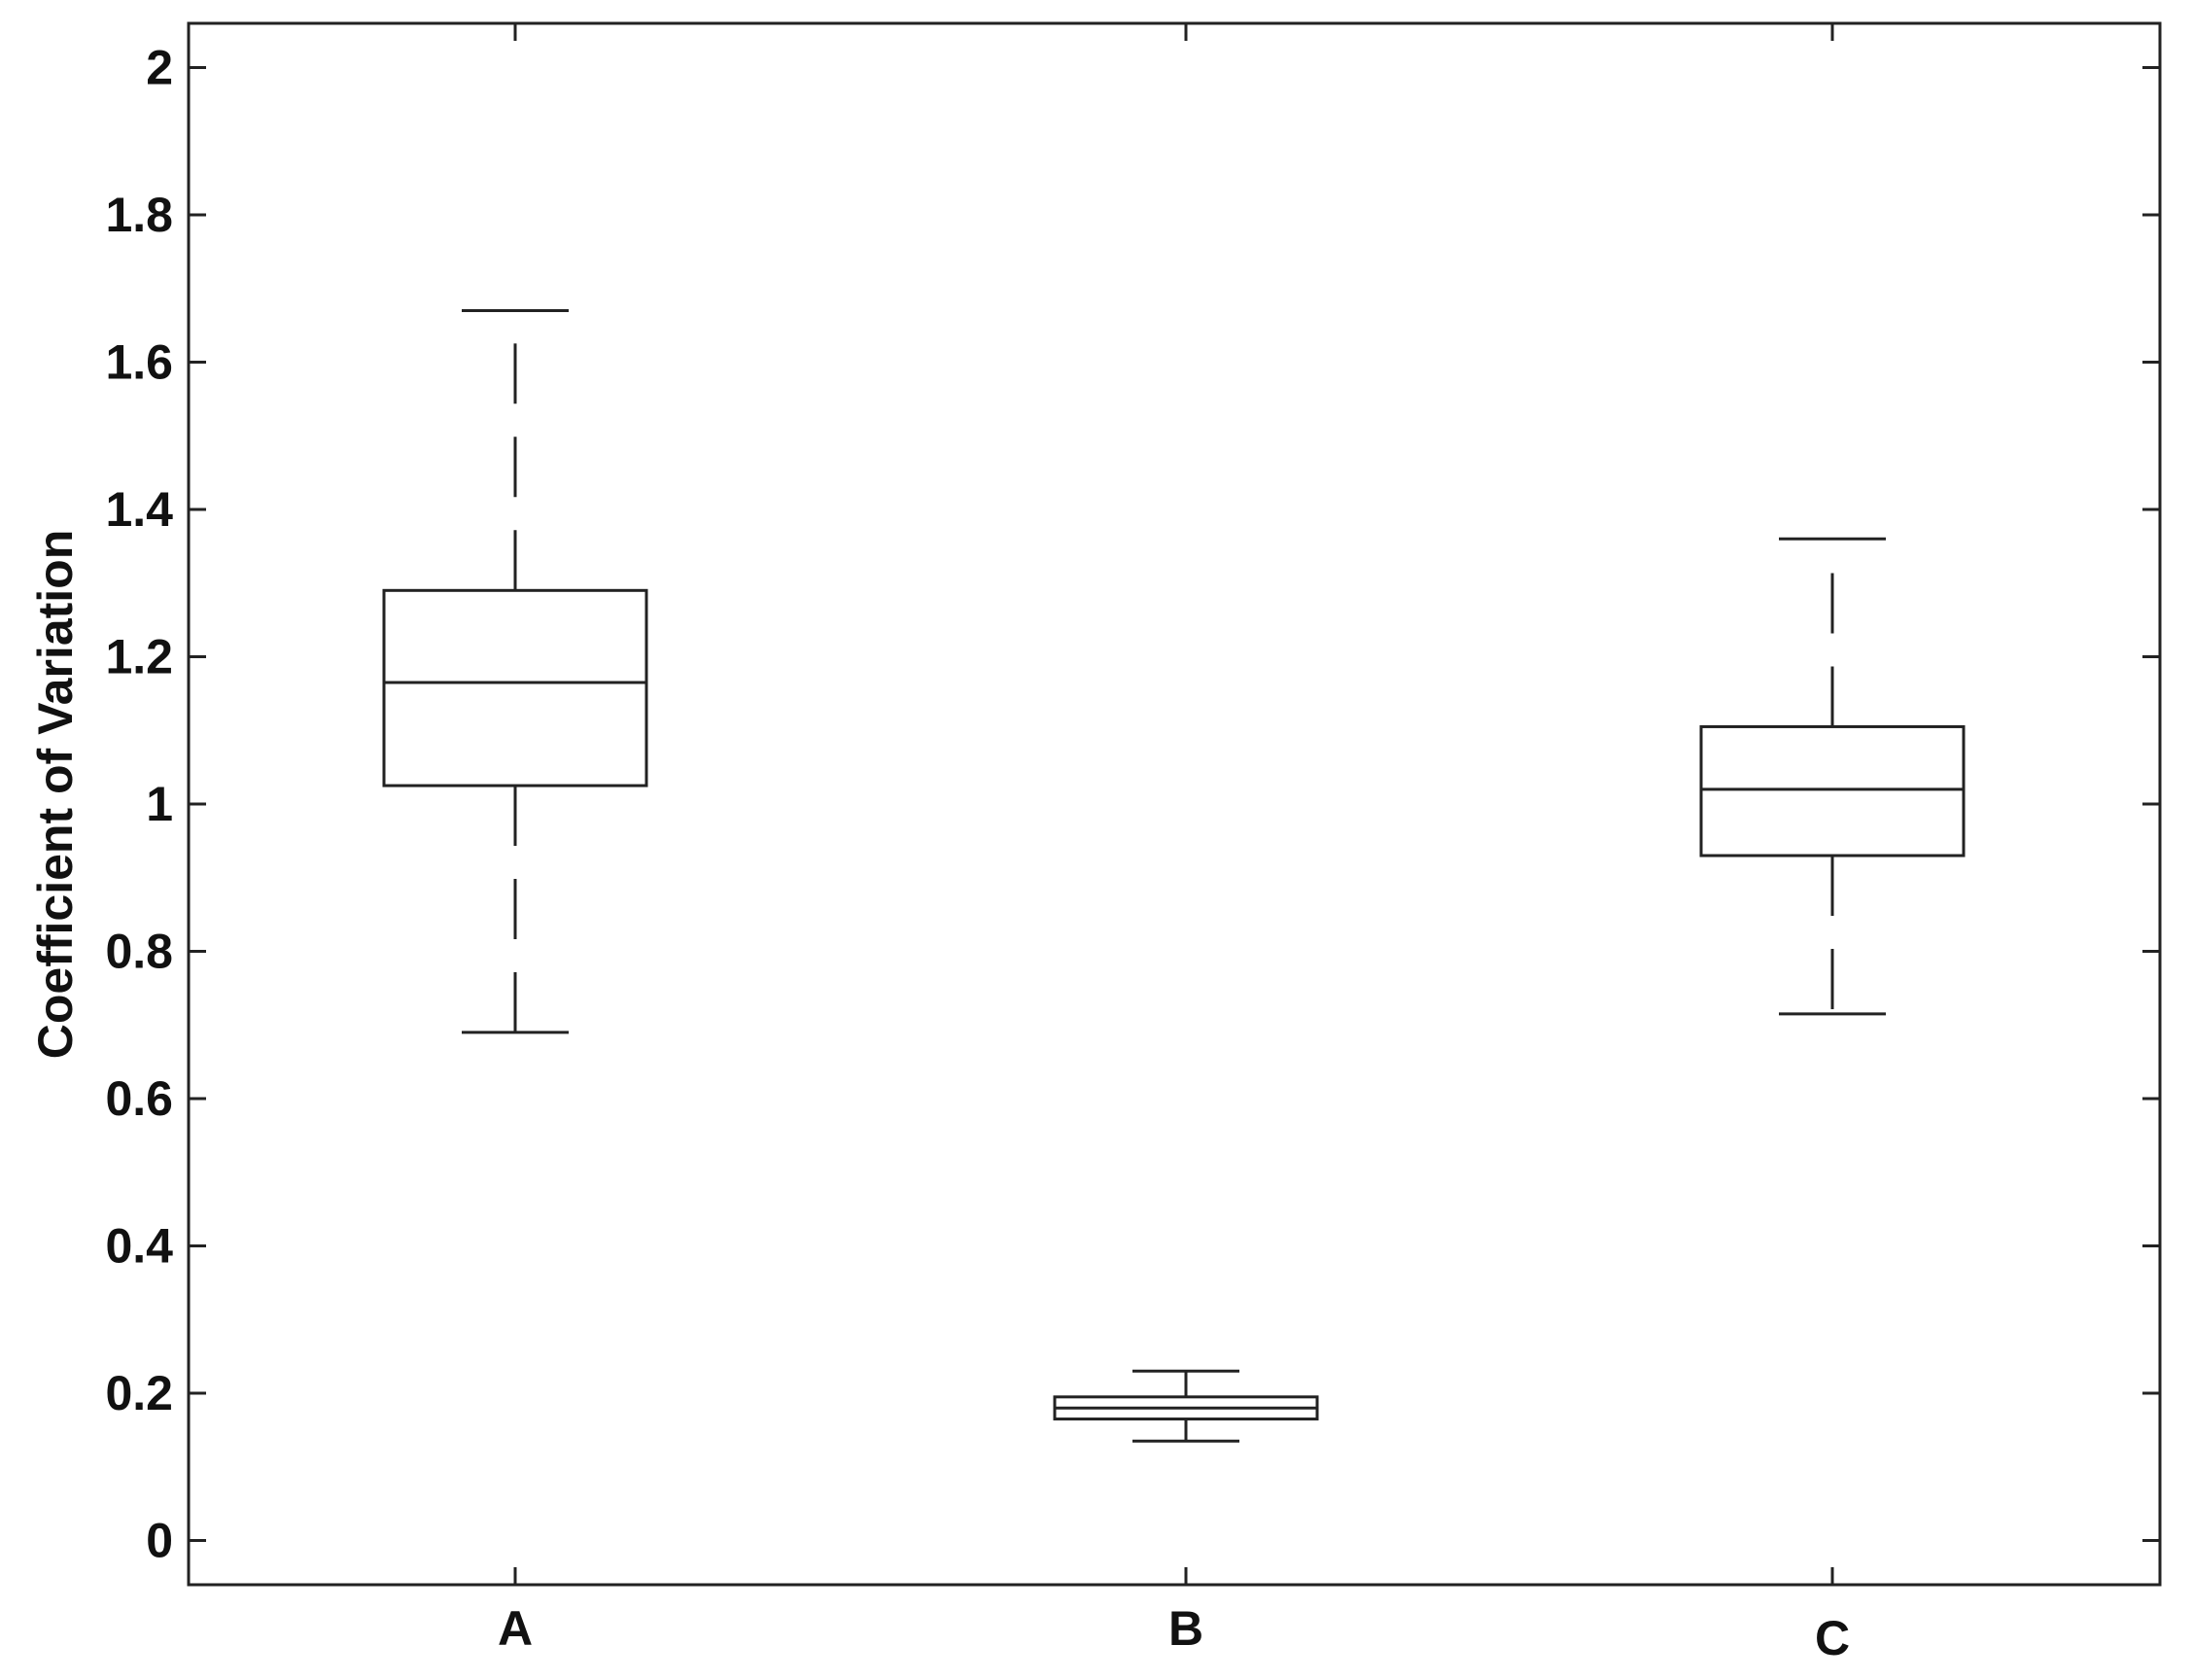 The image size is (2193, 1680). I want to click on box-C, so click(1832, 776).